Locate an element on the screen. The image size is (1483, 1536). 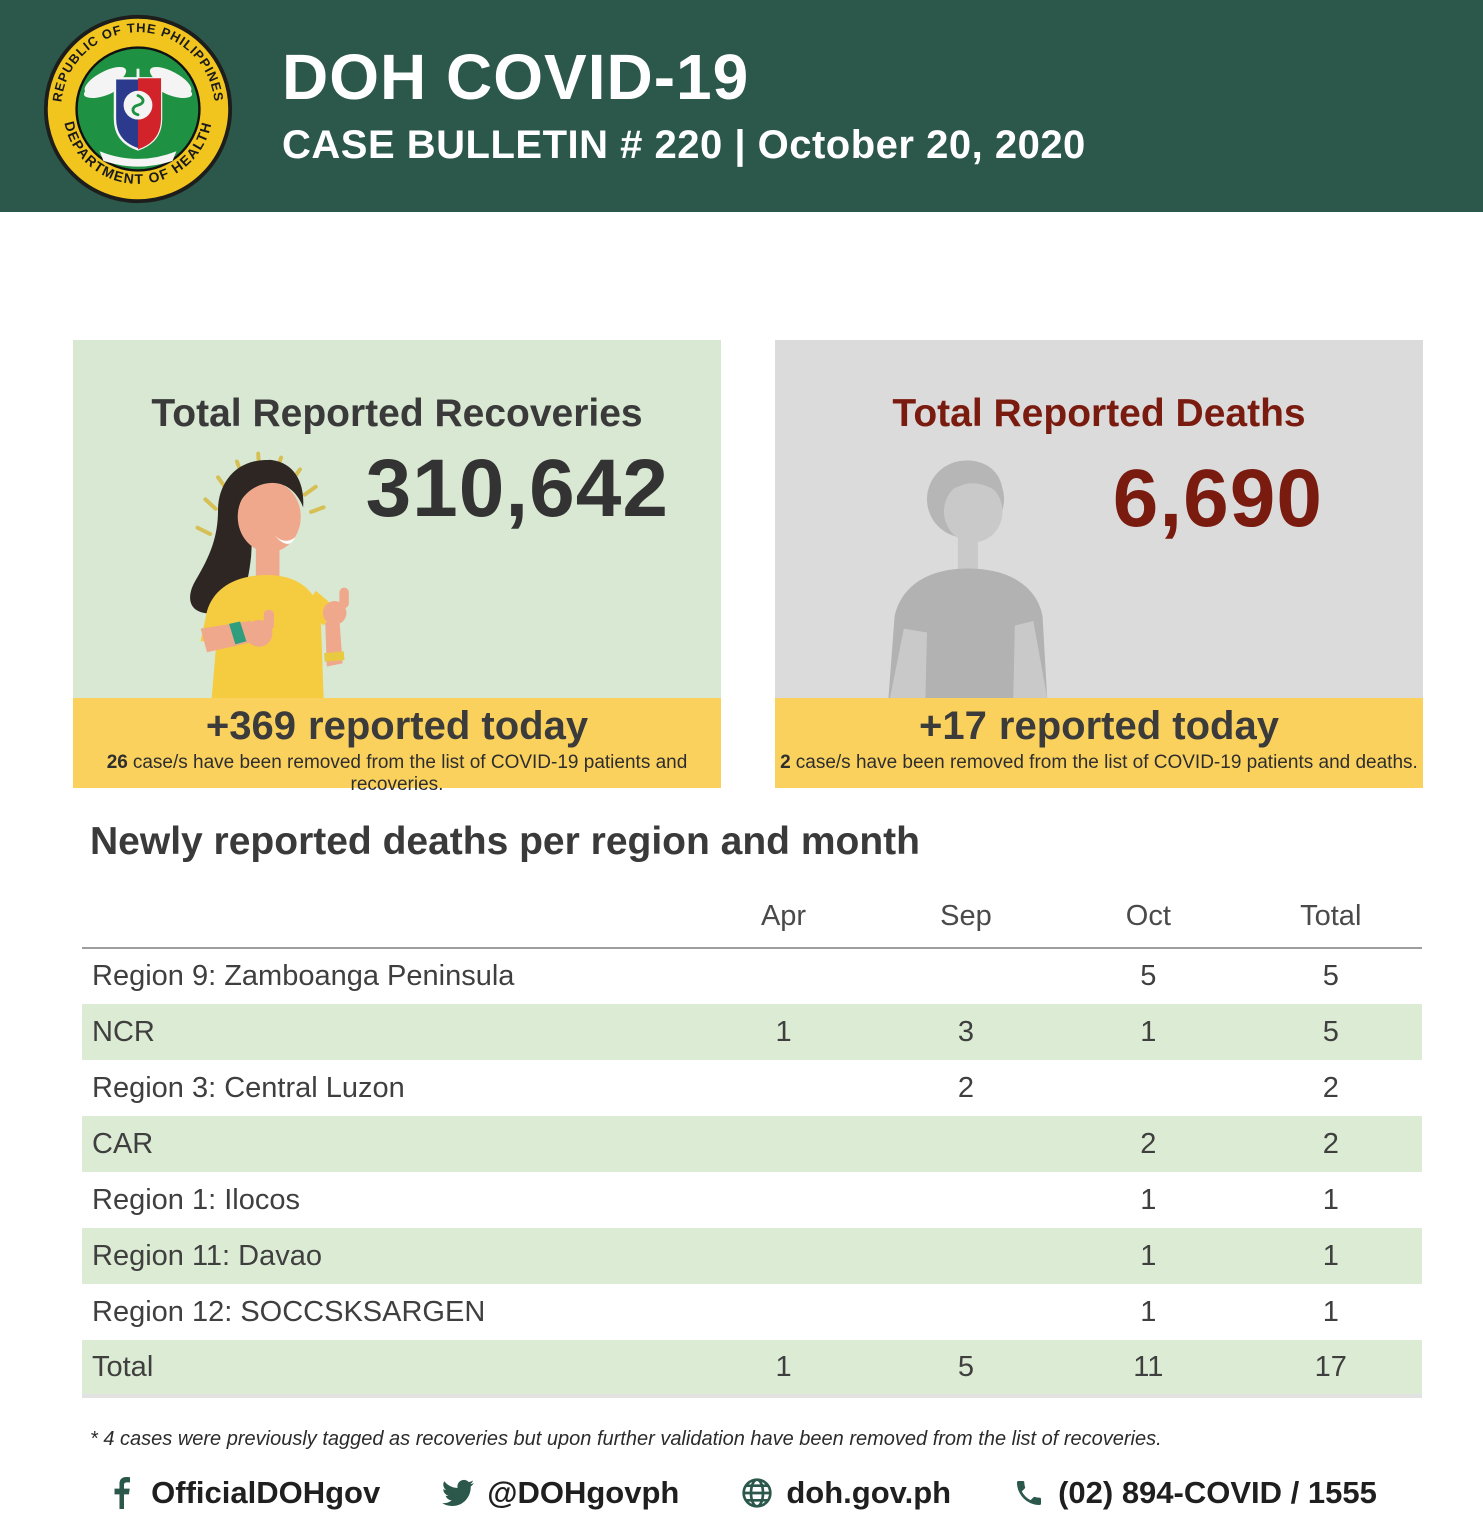
oct-cell is located at coordinates (1148, 1088).